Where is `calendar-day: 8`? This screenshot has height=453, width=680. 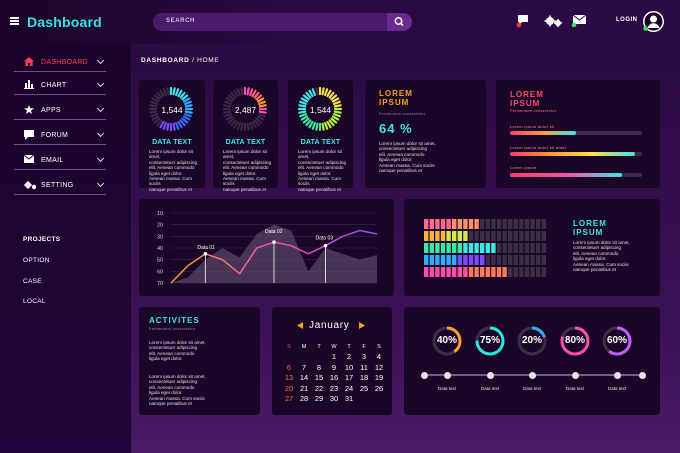
calendar-day: 8 is located at coordinates (319, 367).